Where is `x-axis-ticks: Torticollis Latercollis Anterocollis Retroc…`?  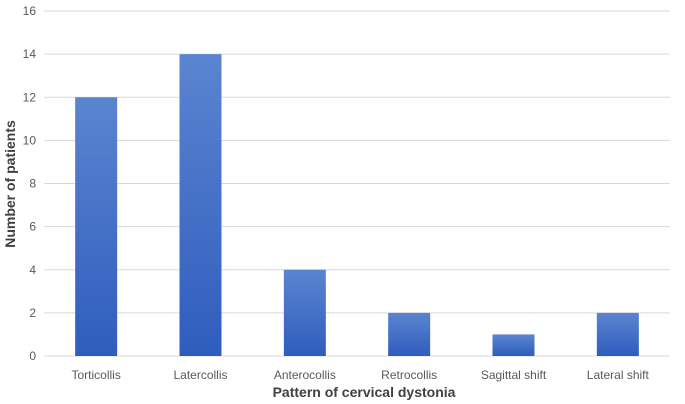 x-axis-ticks: Torticollis Latercollis Anterocollis Retroc… is located at coordinates (360, 375).